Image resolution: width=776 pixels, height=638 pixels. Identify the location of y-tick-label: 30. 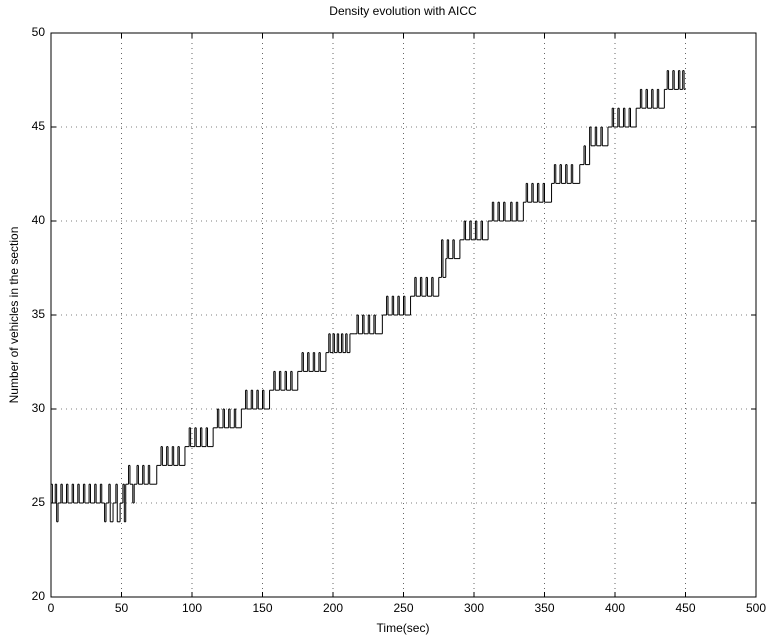
(39, 408).